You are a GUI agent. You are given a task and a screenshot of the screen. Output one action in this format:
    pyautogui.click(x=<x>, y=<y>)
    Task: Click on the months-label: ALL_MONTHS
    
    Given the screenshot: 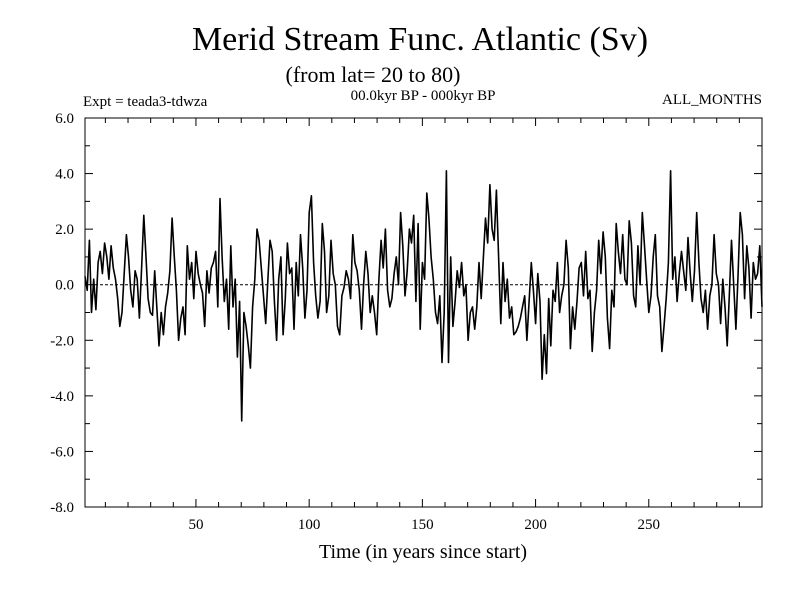 What is the action you would take?
    pyautogui.click(x=712, y=100)
    